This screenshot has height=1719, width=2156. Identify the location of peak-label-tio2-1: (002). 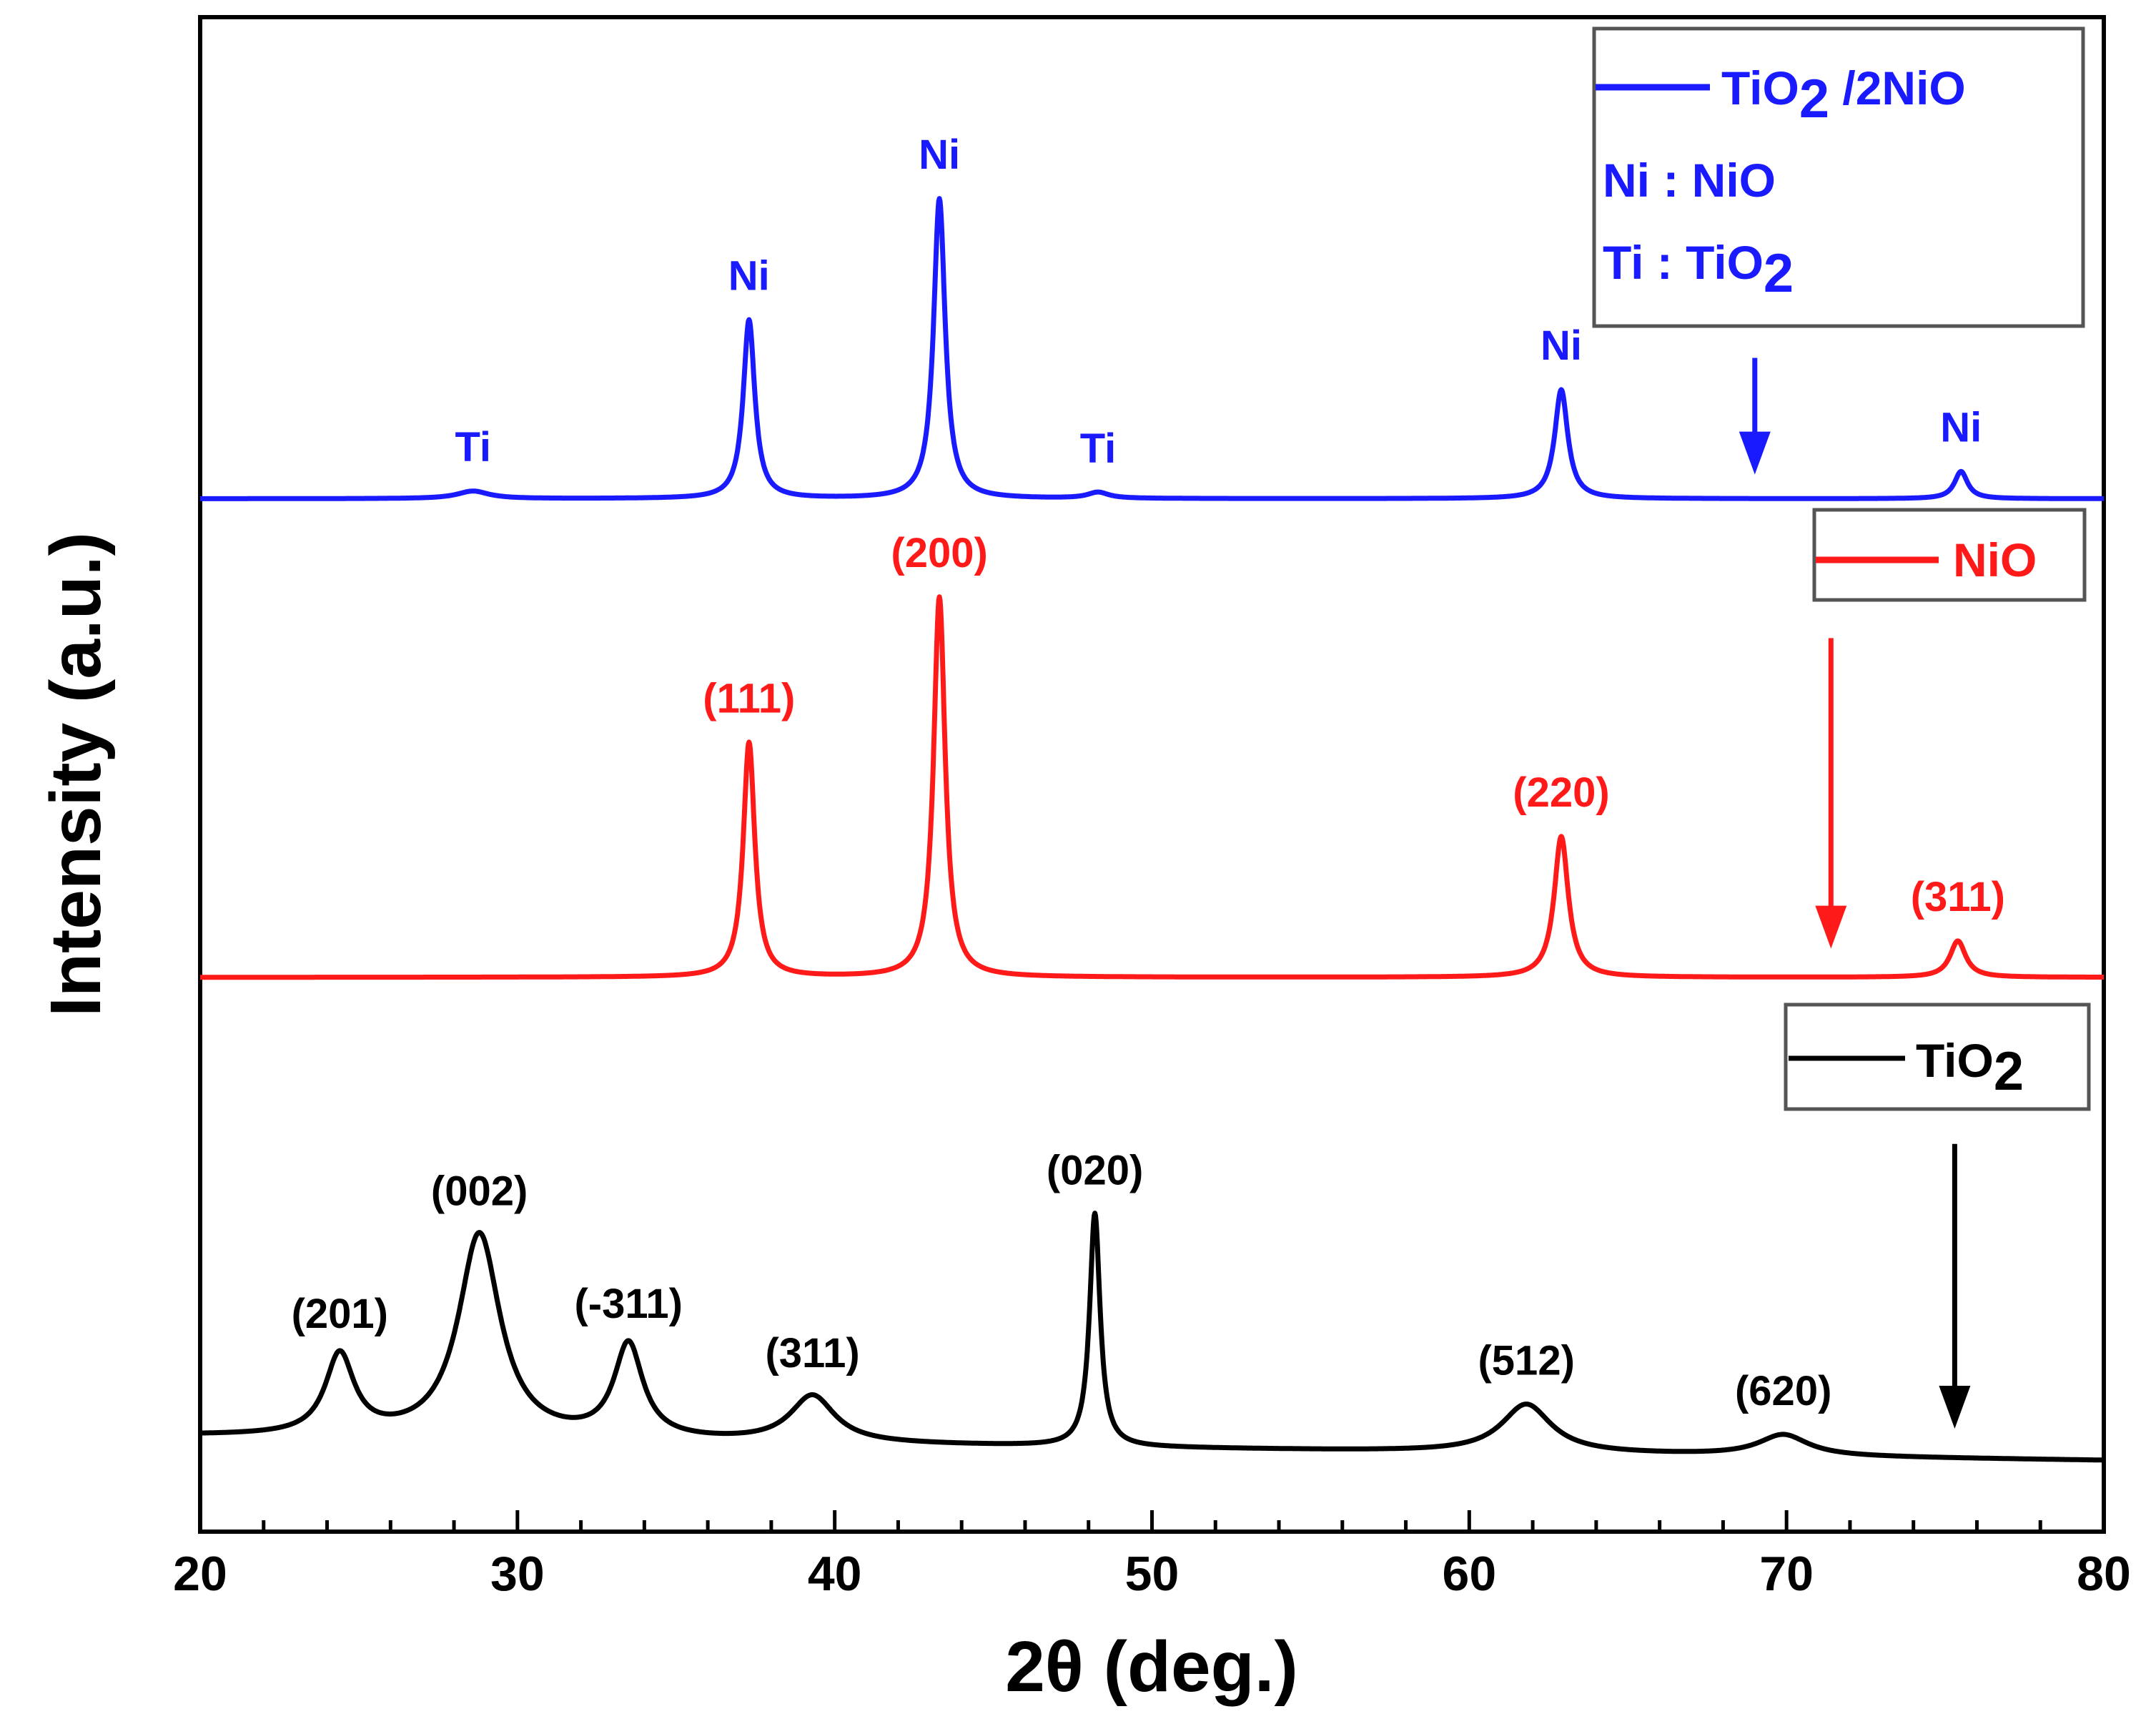
(479, 1191).